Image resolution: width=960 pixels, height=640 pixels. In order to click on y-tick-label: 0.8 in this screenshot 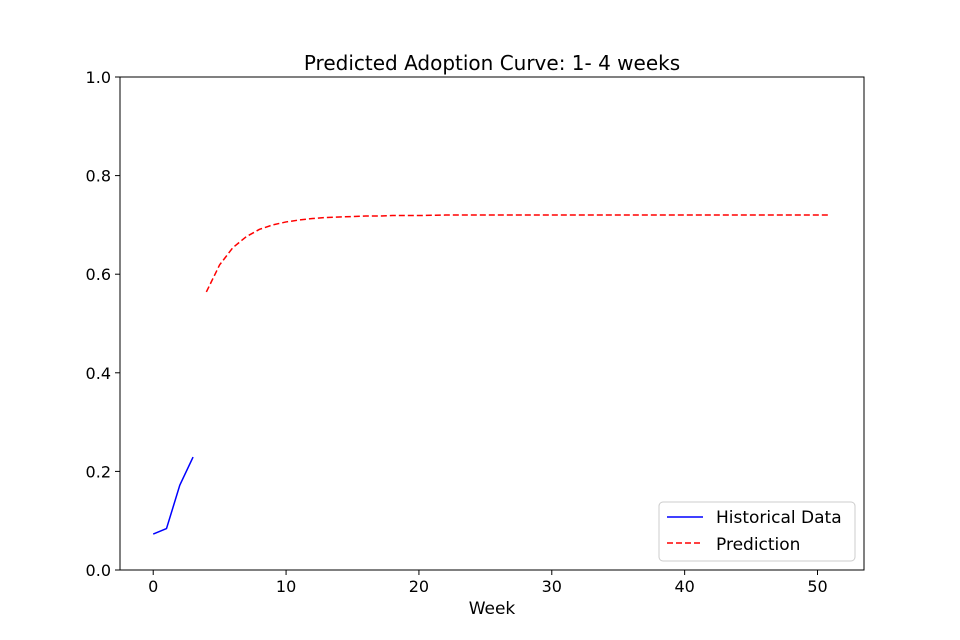, I will do `click(98, 176)`.